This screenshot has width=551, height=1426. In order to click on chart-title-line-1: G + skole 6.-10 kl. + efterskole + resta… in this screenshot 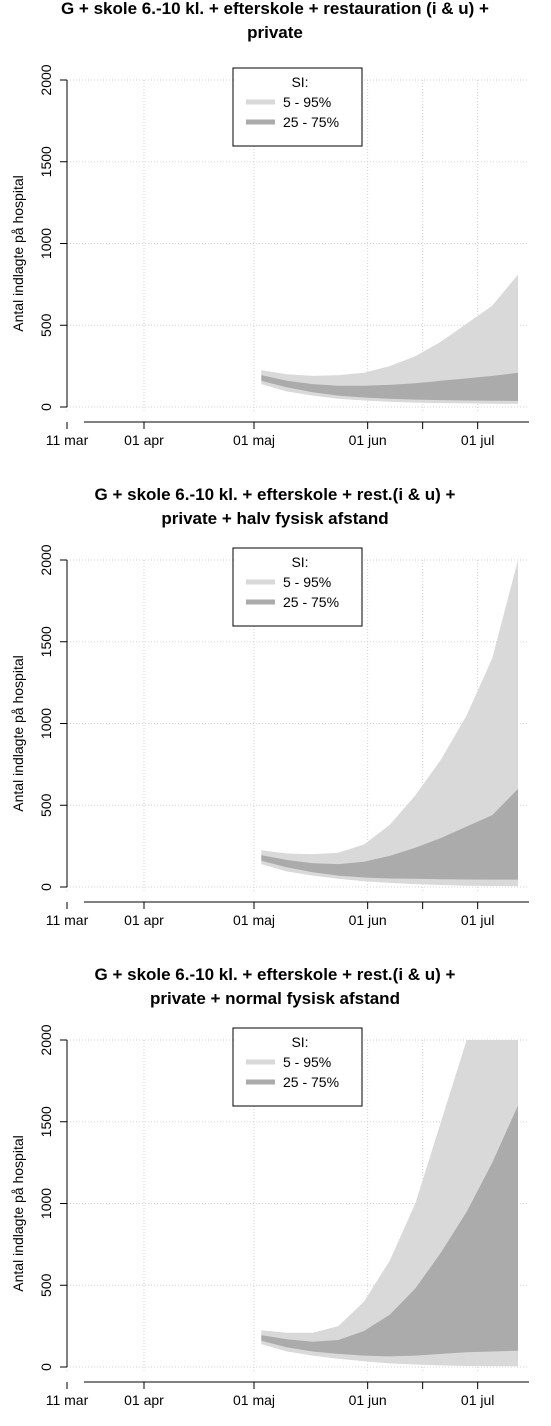, I will do `click(275, 9)`.